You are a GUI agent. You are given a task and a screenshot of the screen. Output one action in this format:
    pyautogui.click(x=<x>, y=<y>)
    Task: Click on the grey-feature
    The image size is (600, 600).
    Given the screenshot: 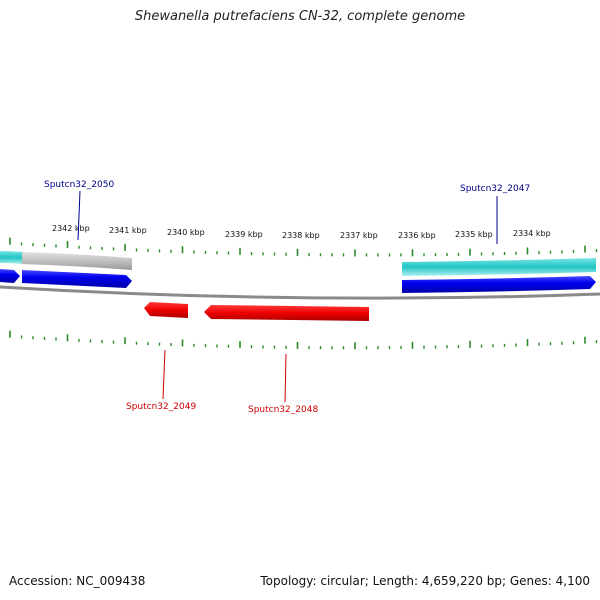 What is the action you would take?
    pyautogui.click(x=77, y=261)
    